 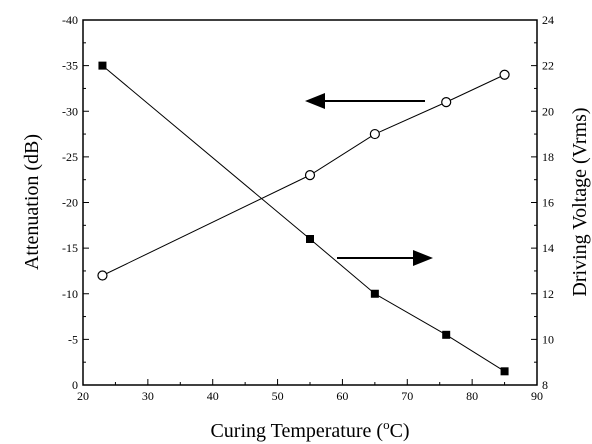 I want to click on y-right-tick-label: 8, so click(x=545, y=385).